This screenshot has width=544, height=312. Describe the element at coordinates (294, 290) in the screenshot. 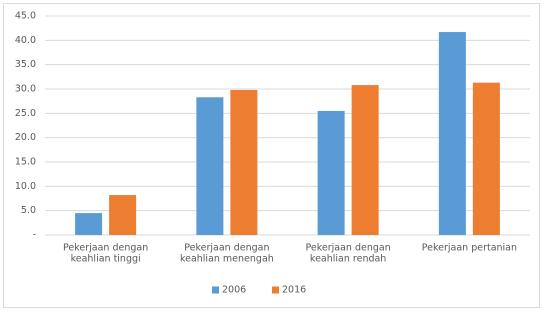

I see `legend-label: 2016` at that location.